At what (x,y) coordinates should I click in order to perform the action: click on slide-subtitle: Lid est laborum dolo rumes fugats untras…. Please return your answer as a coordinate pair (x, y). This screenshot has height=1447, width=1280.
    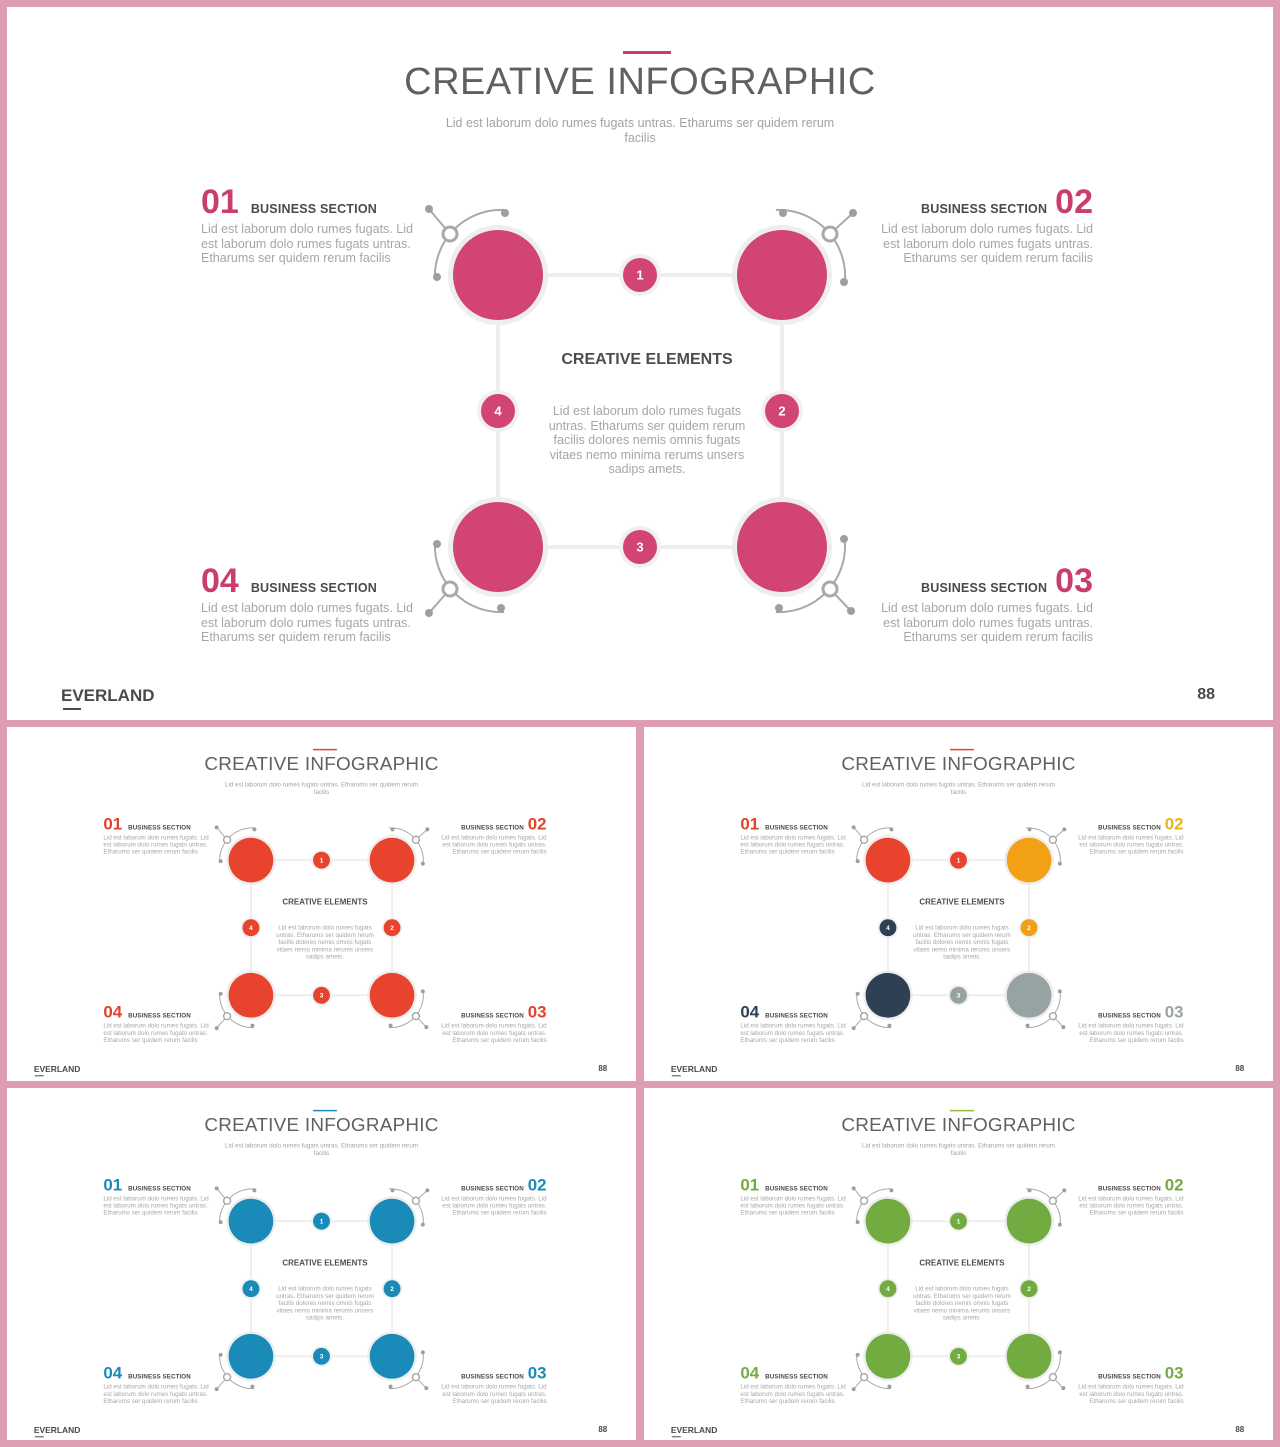
    Looking at the image, I should click on (640, 130).